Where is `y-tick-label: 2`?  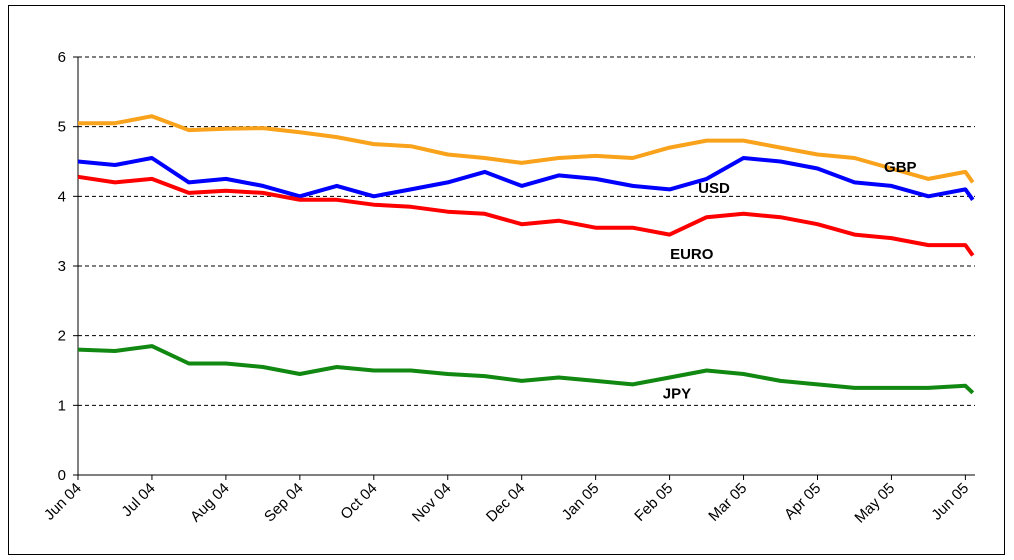 y-tick-label: 2 is located at coordinates (62, 336).